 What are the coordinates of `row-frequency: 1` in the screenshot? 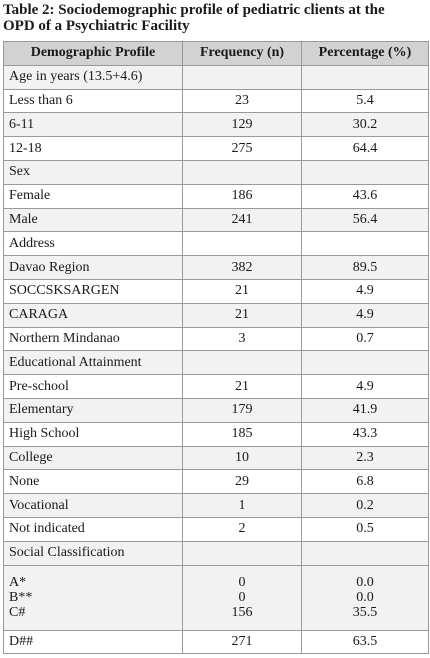 It's located at (242, 505).